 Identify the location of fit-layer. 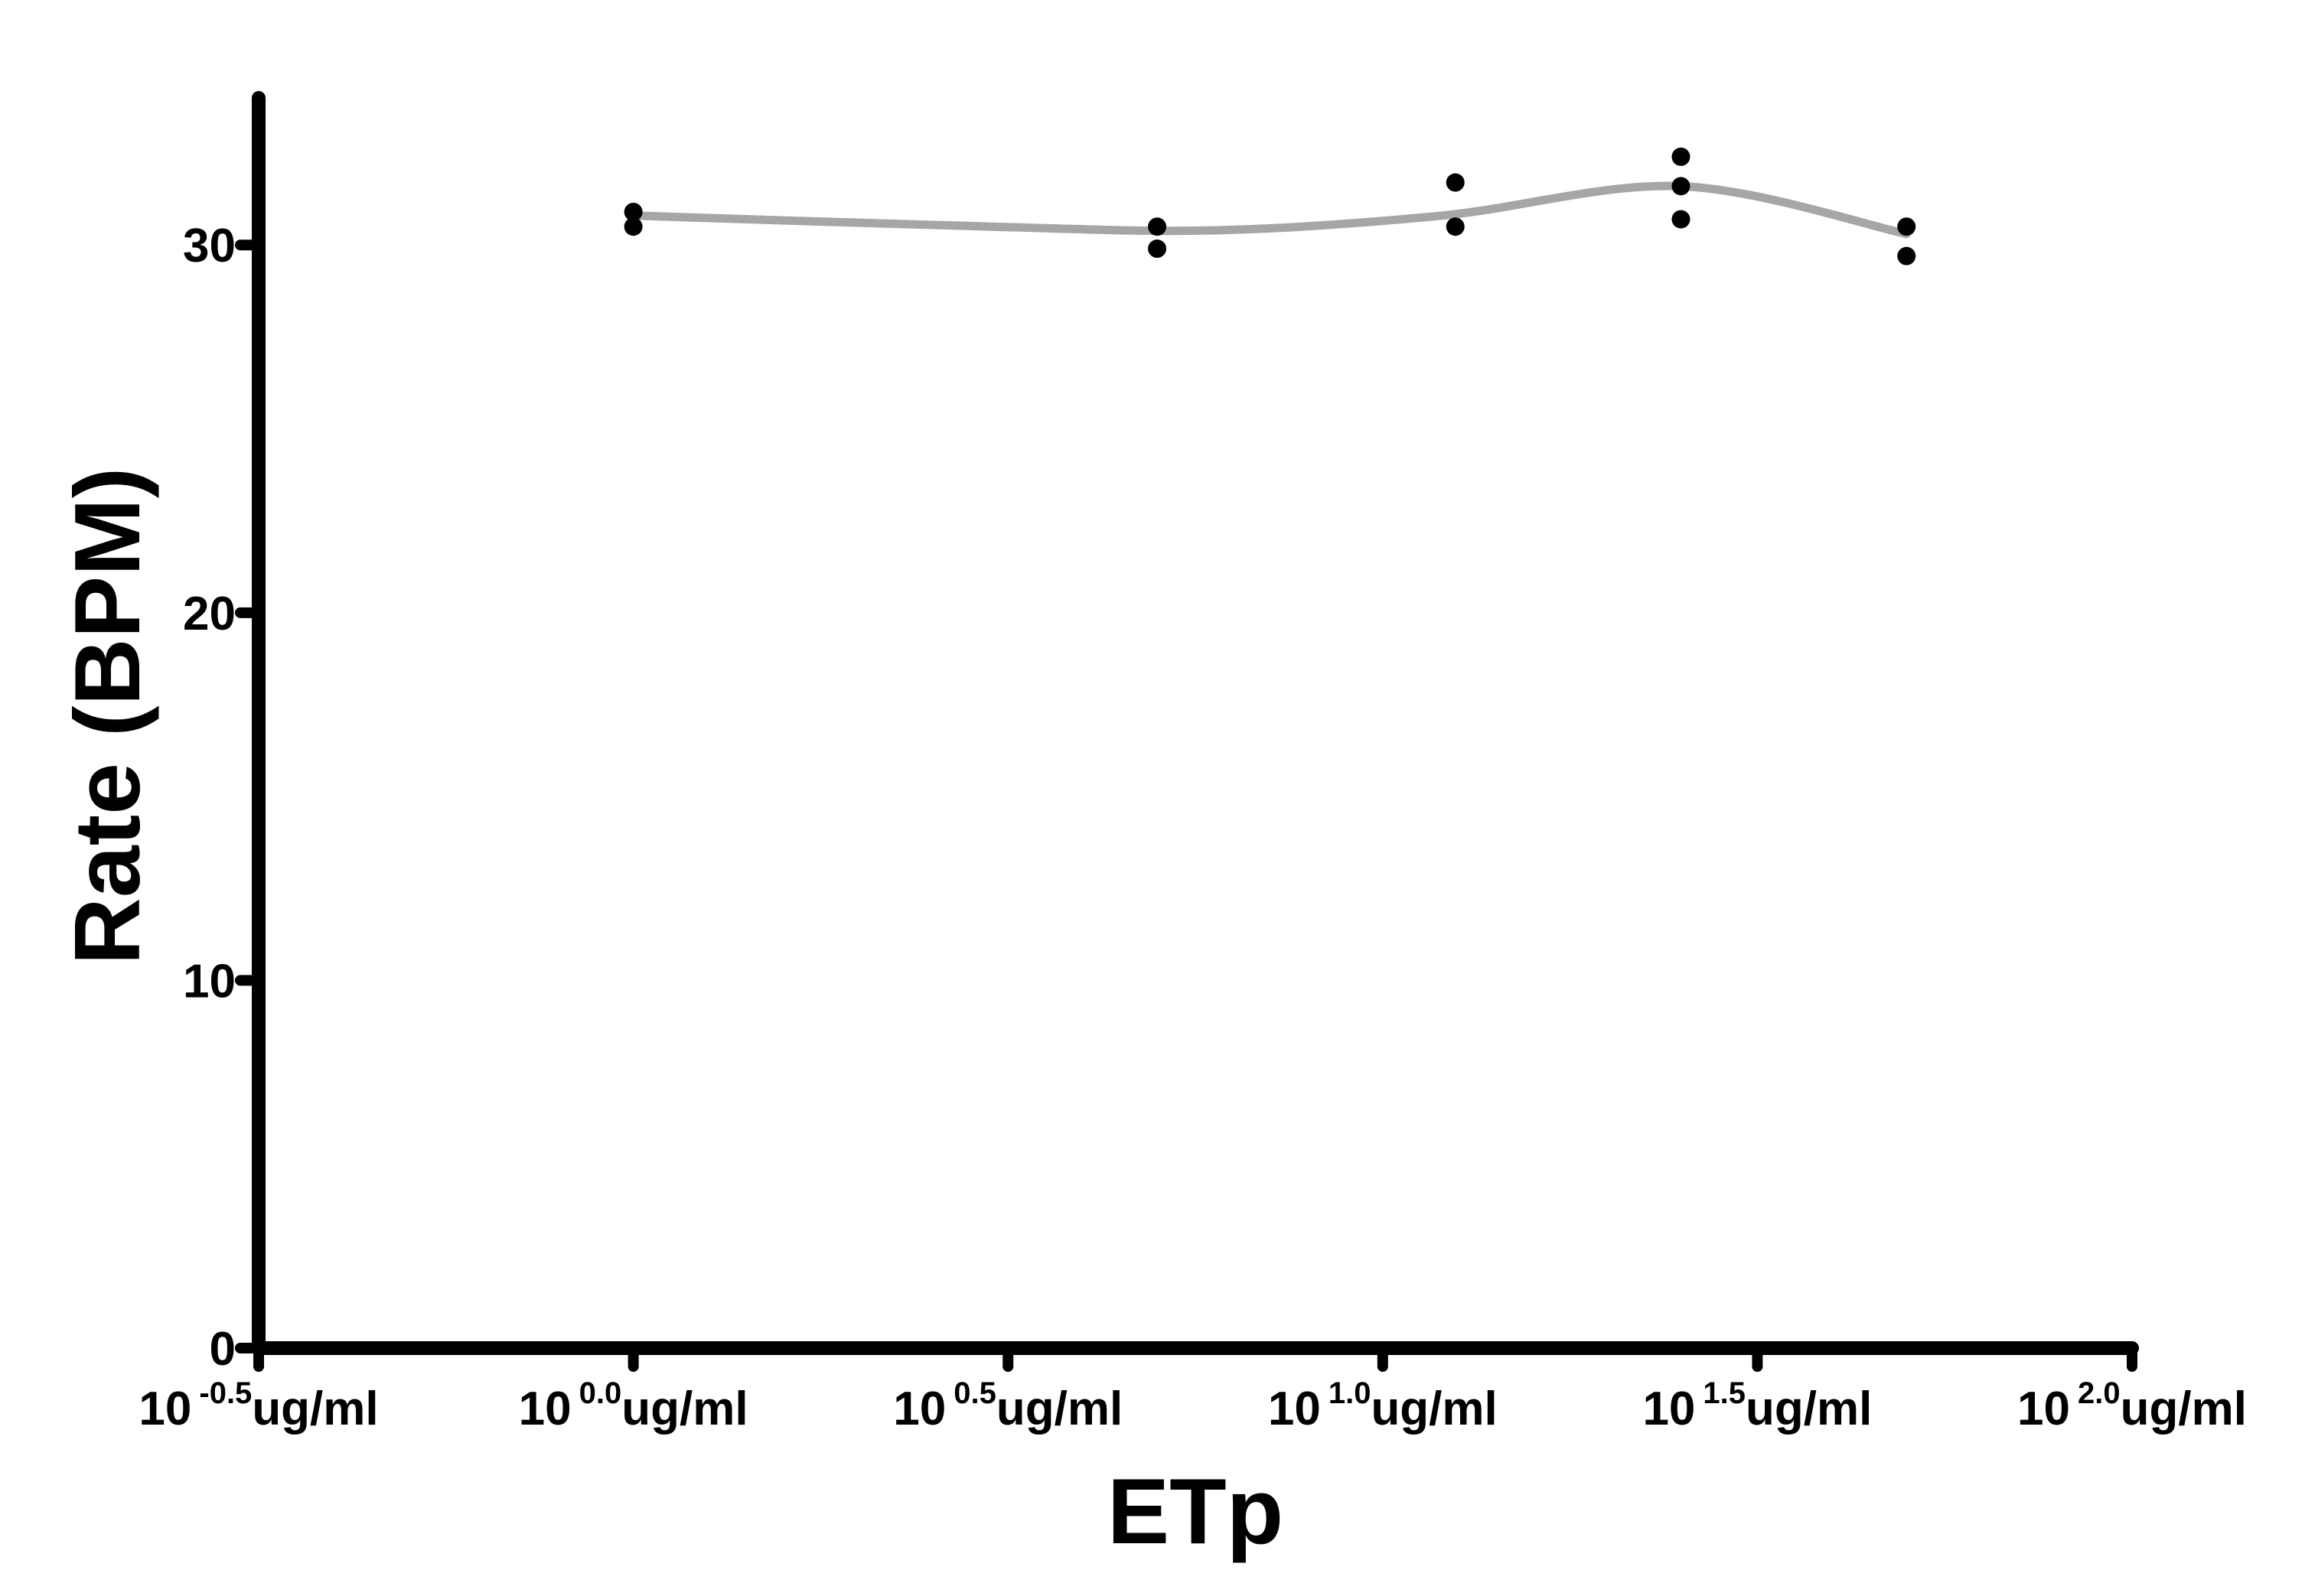
(1270, 210).